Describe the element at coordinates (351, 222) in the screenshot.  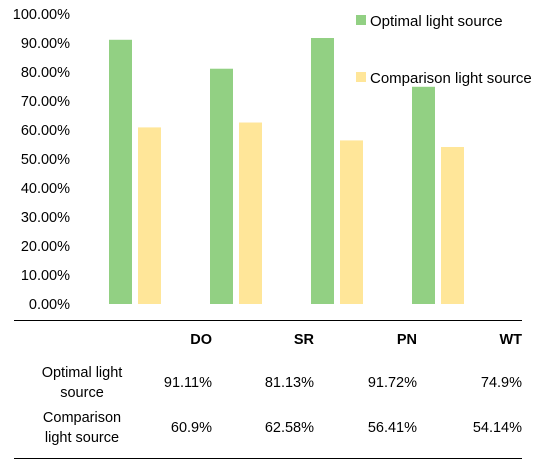
I see `bar-pn-comparison` at that location.